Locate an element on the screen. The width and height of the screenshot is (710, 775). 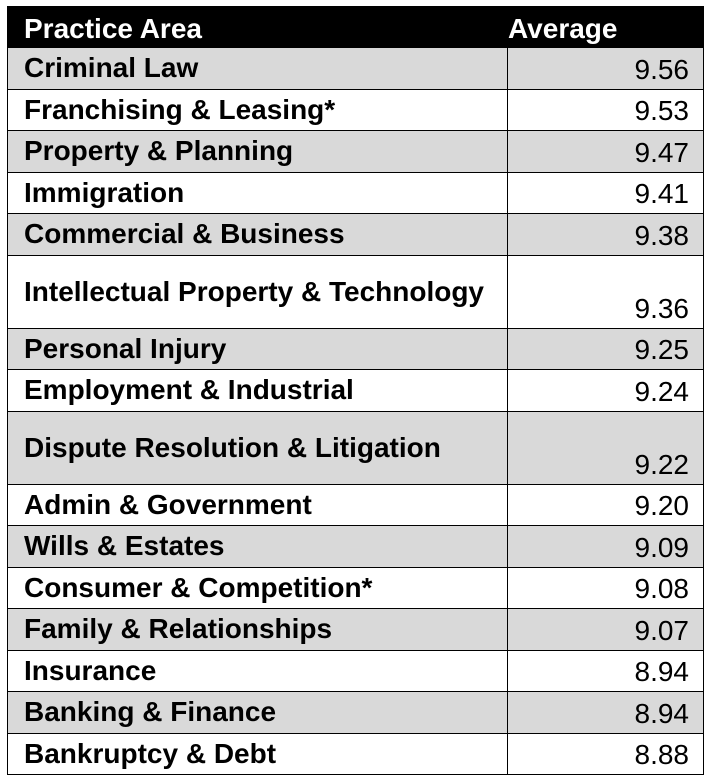
table-row: Personal Injury 9.25 is located at coordinates (355, 348).